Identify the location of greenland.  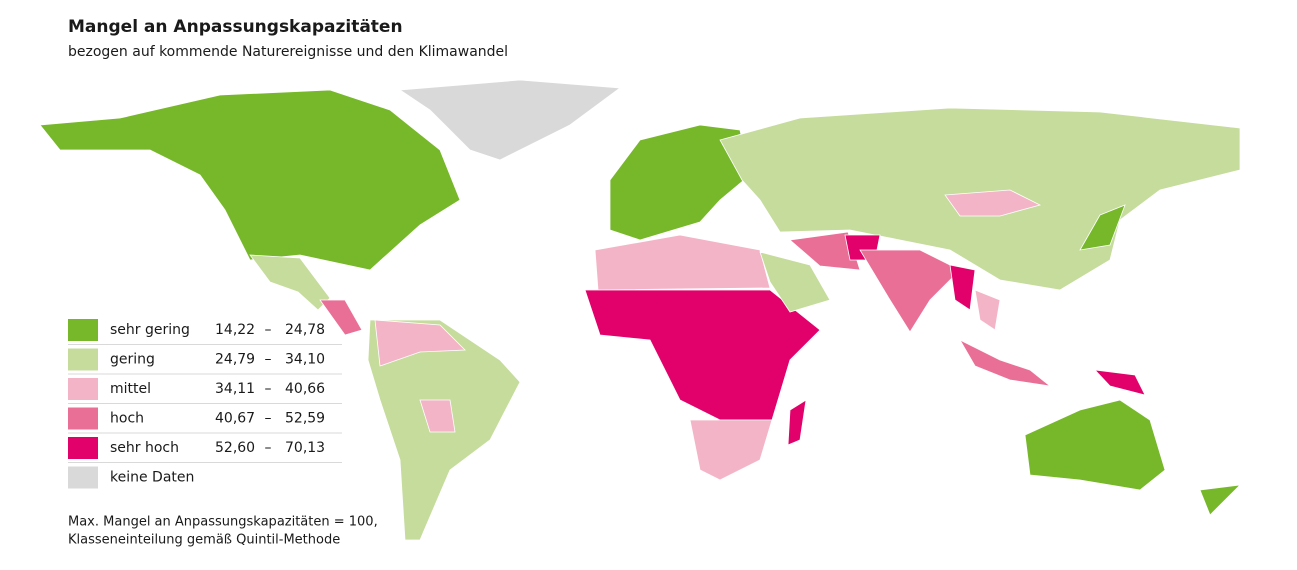
(510, 120).